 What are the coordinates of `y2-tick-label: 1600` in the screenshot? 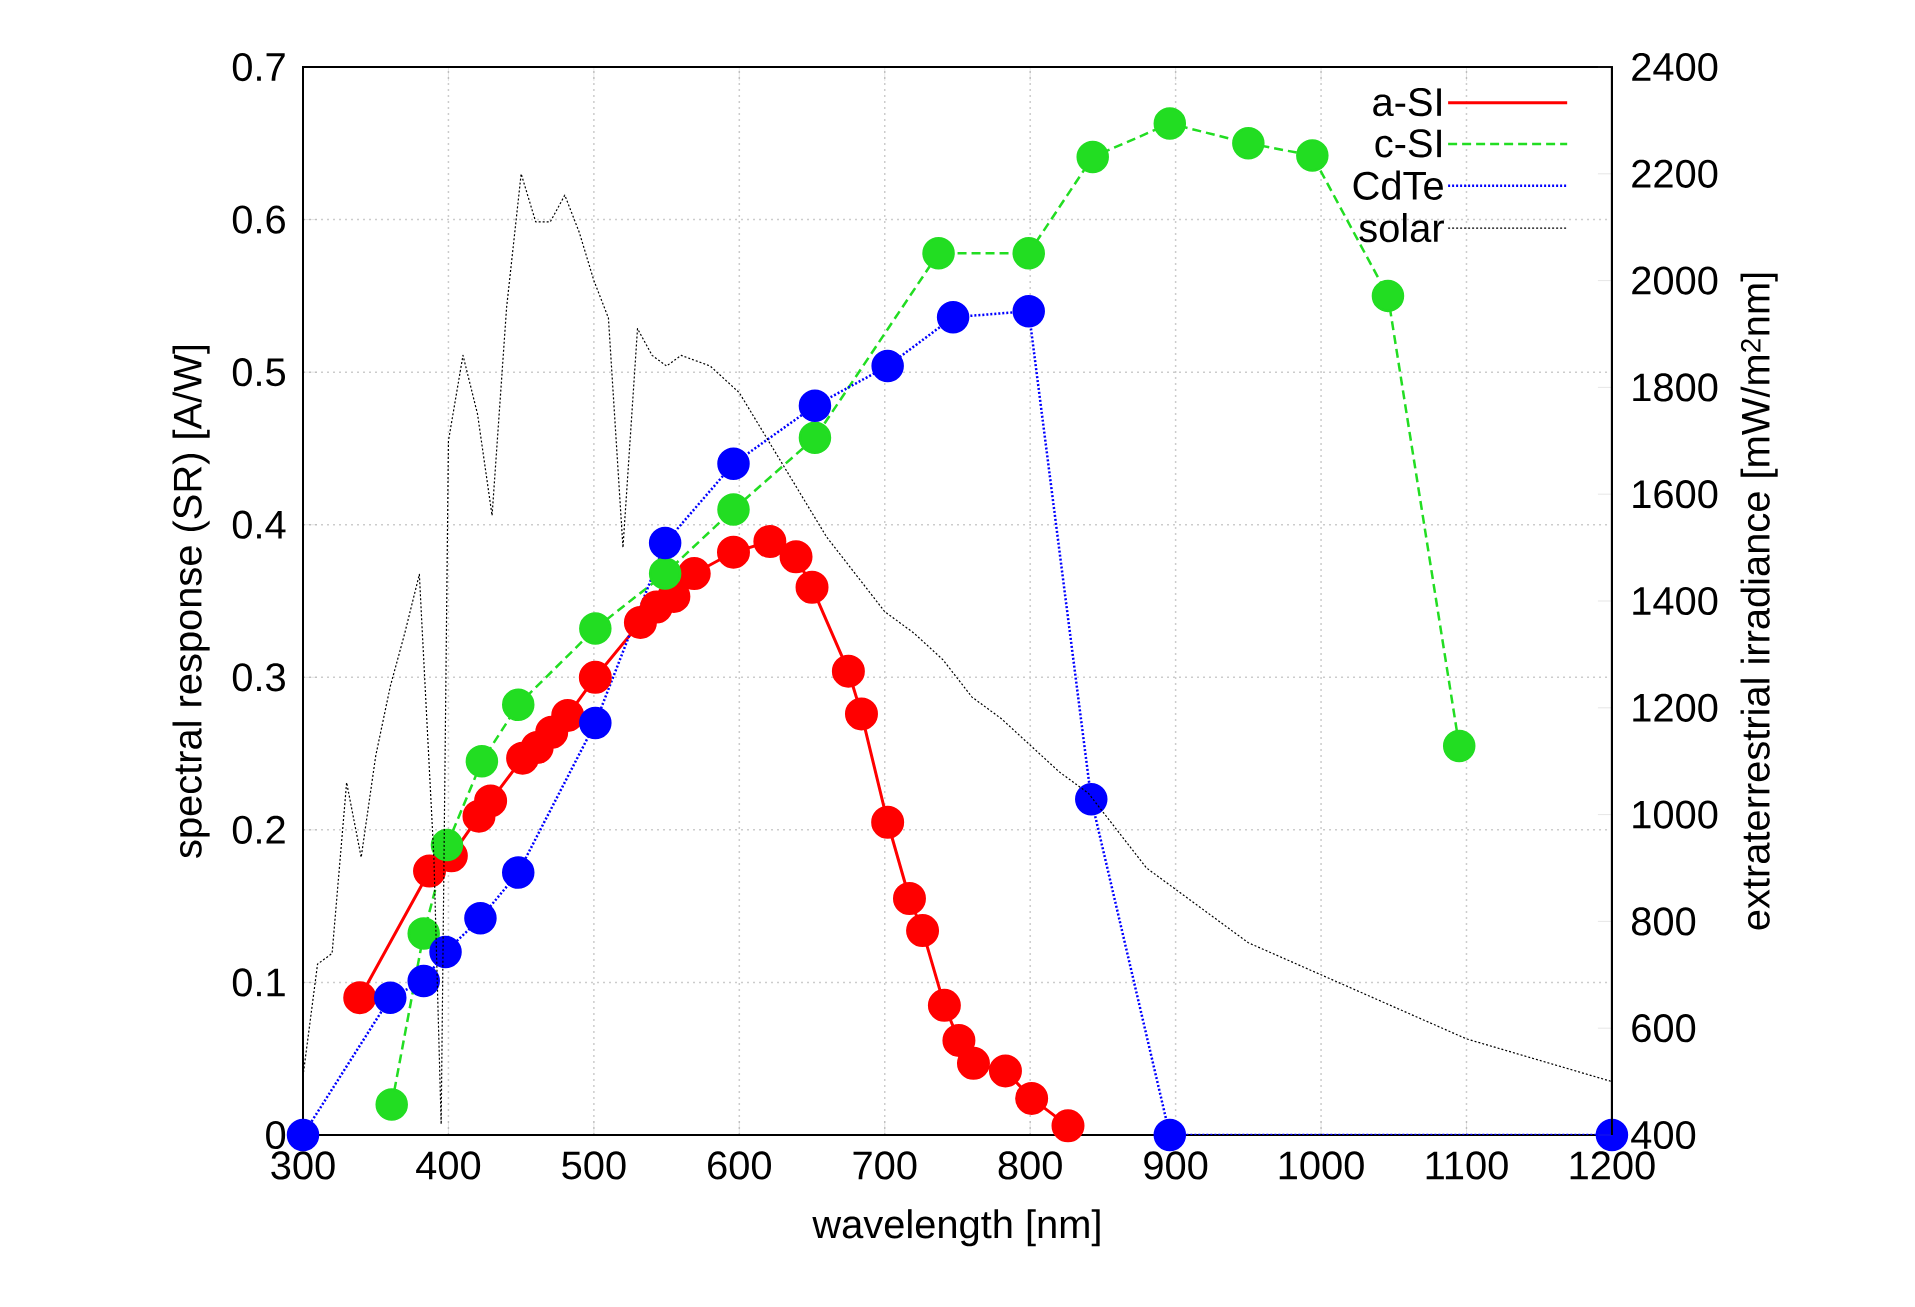 It's located at (1675, 494).